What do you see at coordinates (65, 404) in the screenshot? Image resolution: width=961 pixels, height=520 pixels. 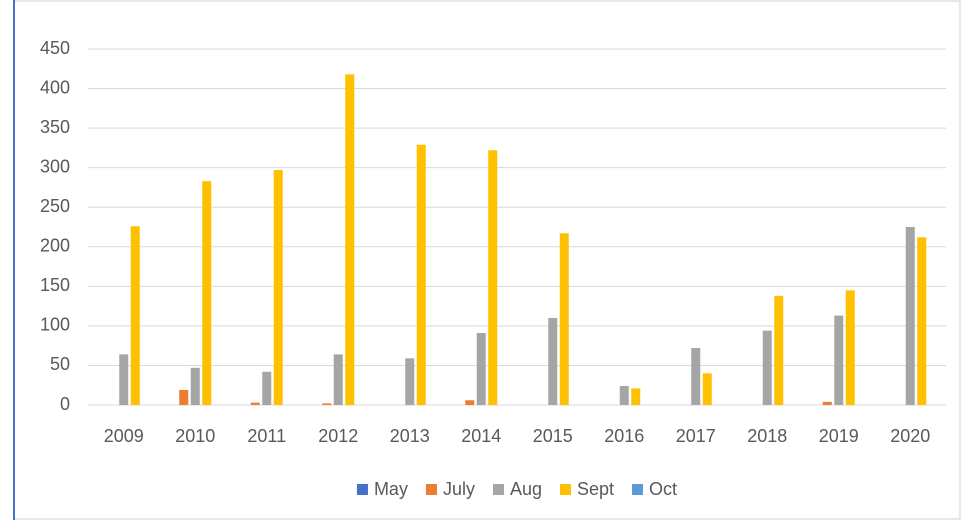 I see `y-tick-label: 0` at bounding box center [65, 404].